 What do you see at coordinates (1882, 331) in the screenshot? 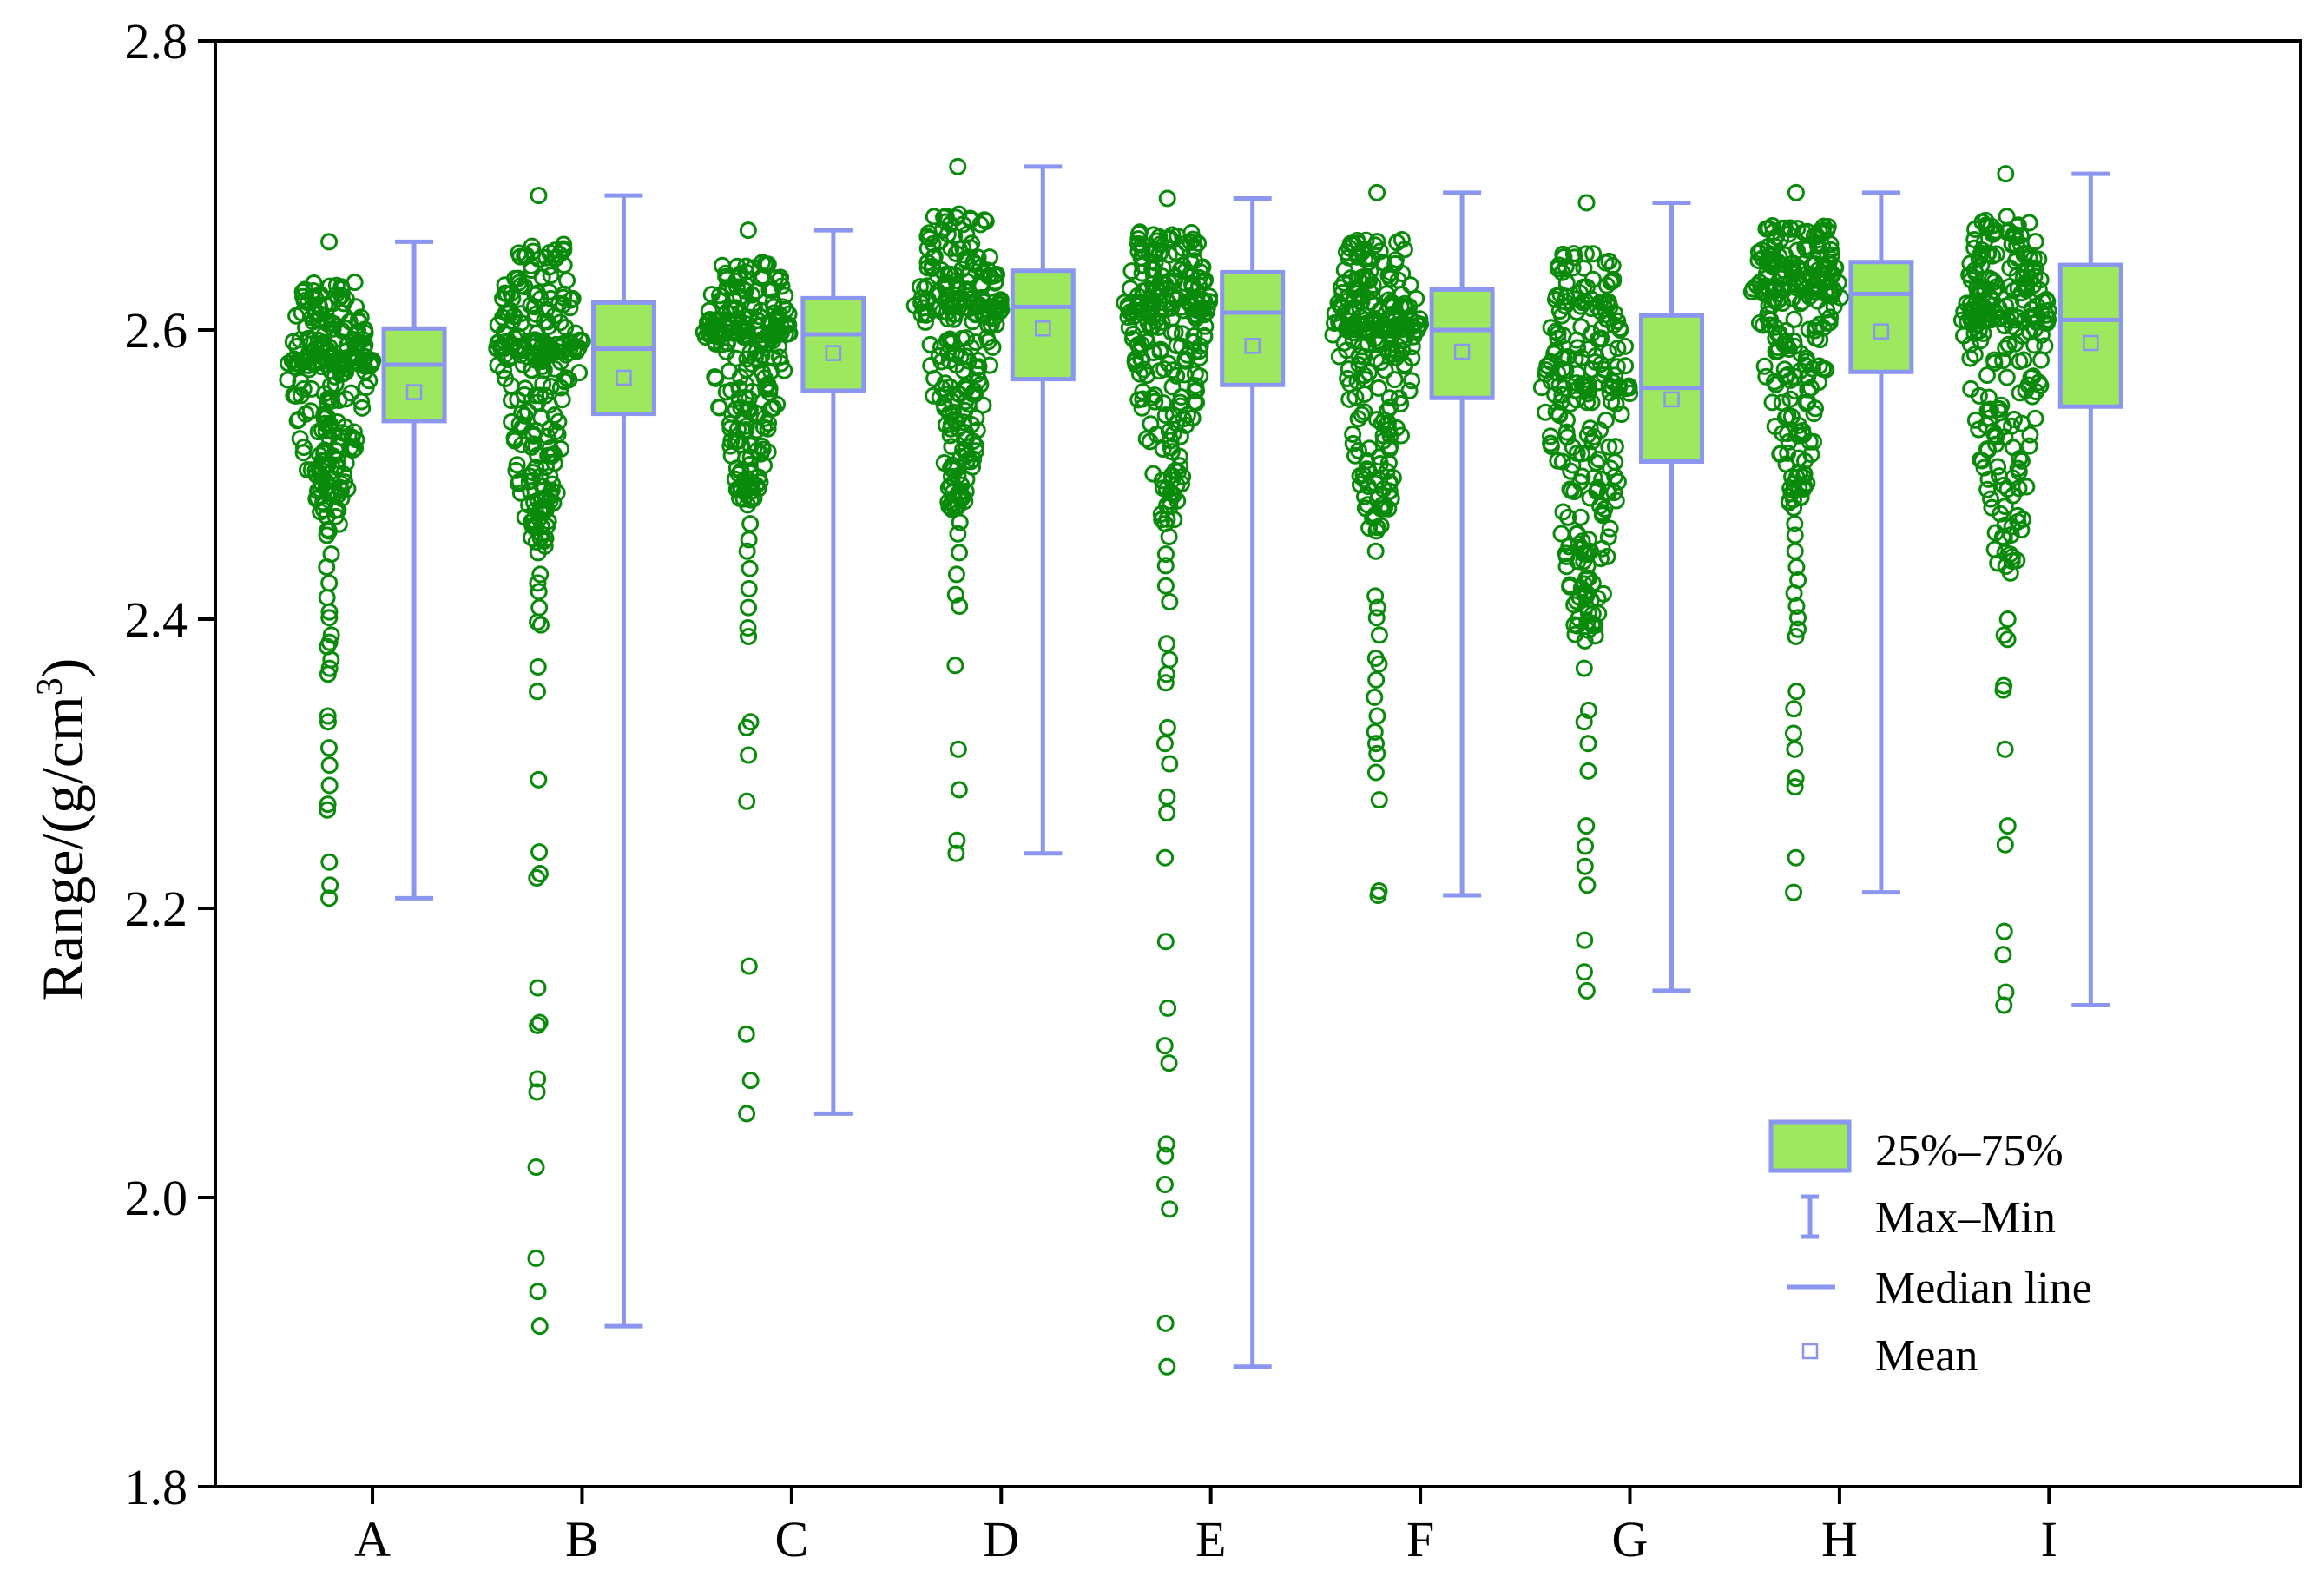
I see `mean-marker` at bounding box center [1882, 331].